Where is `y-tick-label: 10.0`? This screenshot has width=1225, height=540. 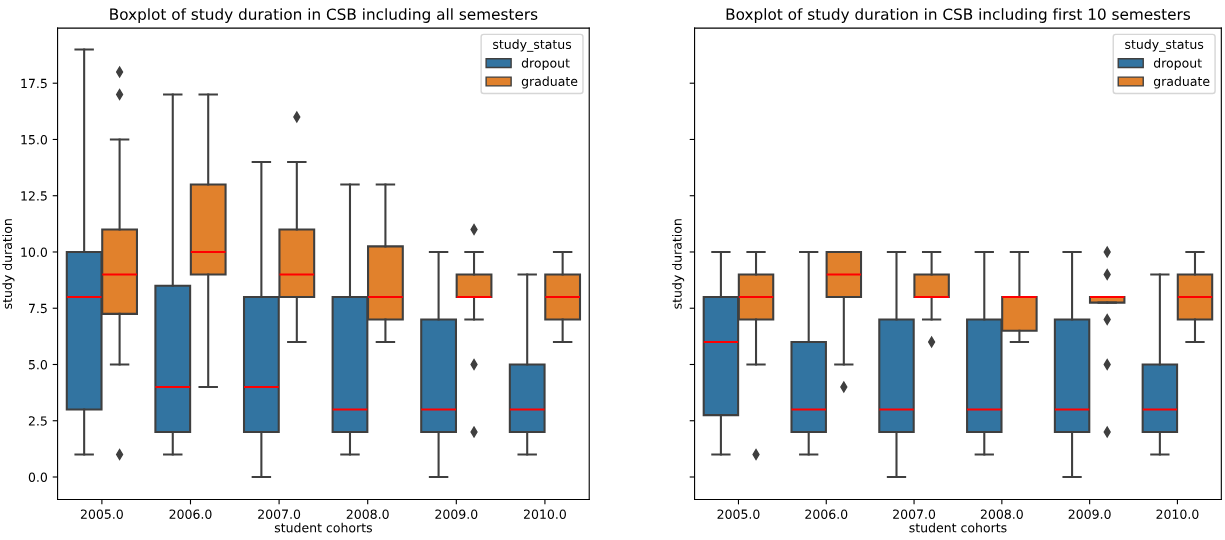 y-tick-label: 10.0 is located at coordinates (34, 252).